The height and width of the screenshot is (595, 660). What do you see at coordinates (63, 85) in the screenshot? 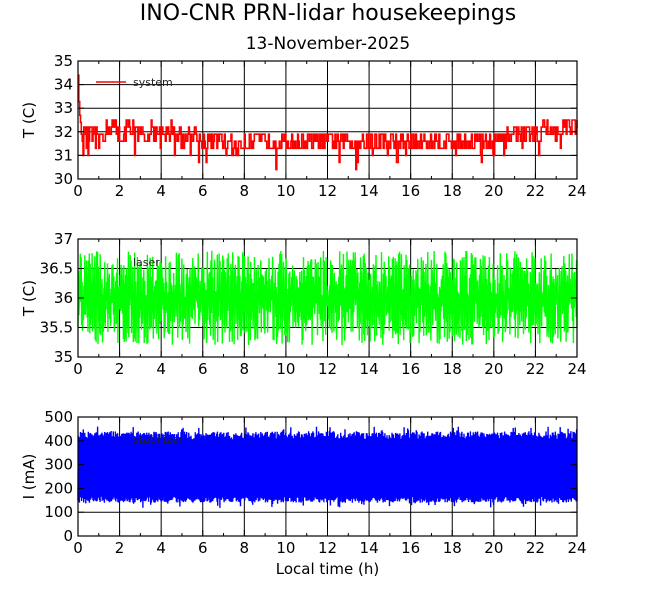
I see `y-tick-label: 34` at bounding box center [63, 85].